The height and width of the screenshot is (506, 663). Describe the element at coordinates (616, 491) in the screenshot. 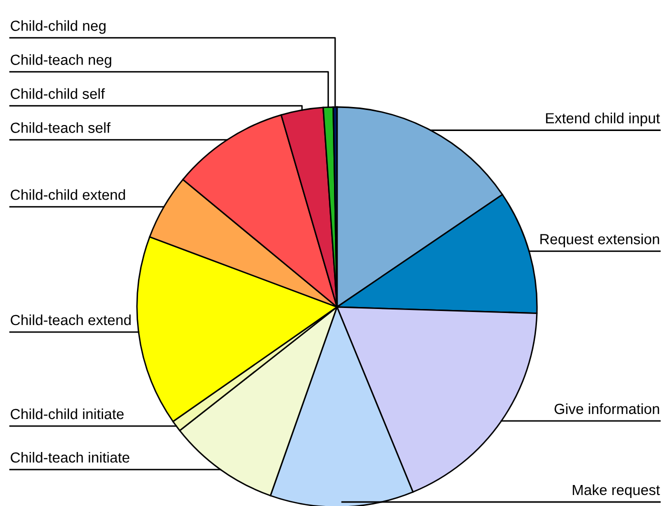

I see `slice-label: Make request` at that location.